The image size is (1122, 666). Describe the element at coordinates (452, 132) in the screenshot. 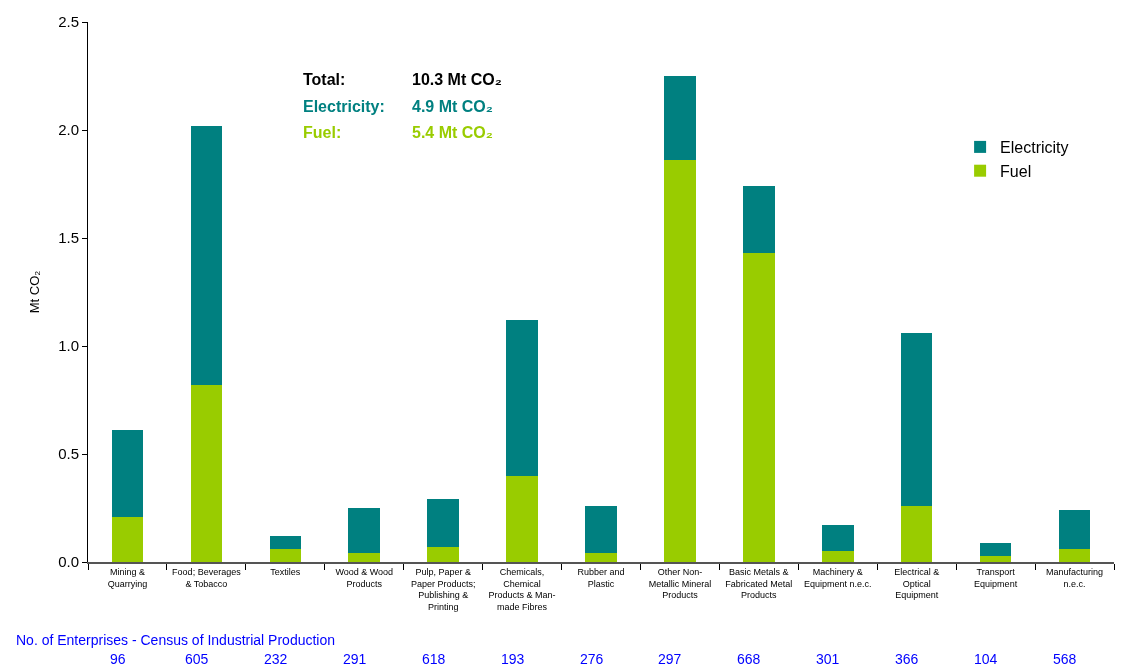

I see `annotation: 5.4 Mt CO₂` at that location.